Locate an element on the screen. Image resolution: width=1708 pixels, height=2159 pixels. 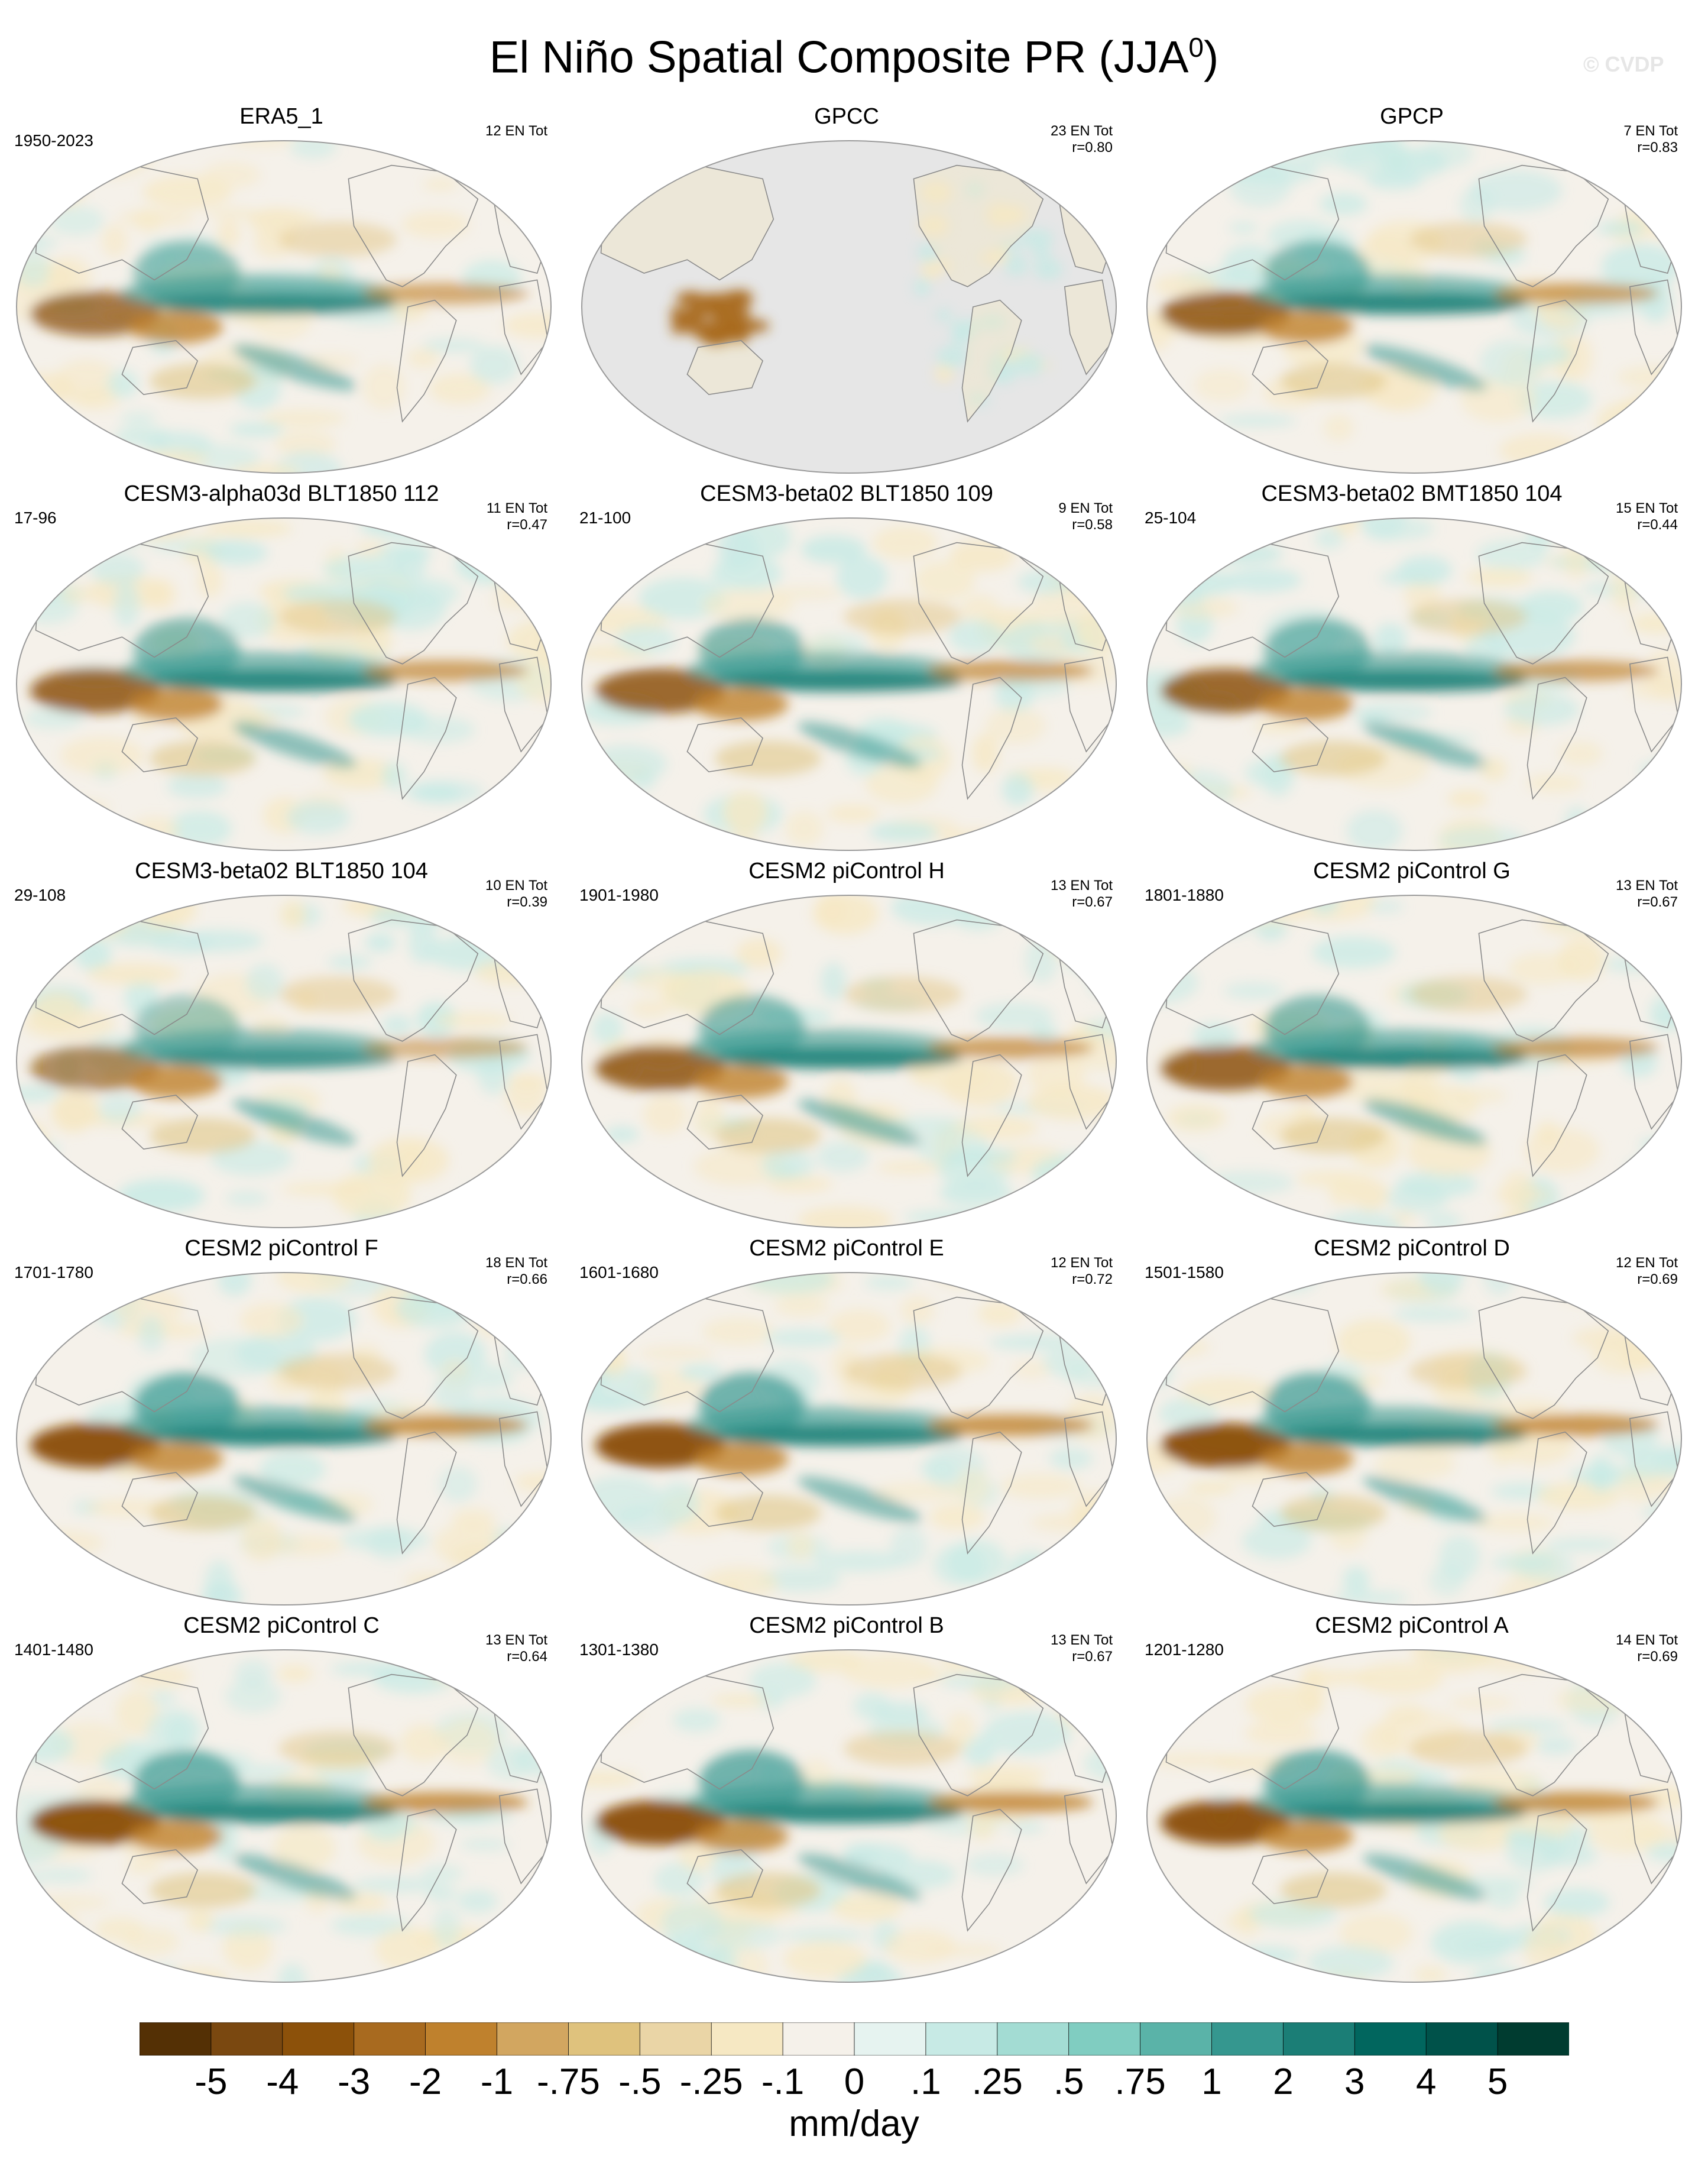
colorbar is located at coordinates (854, 2039).